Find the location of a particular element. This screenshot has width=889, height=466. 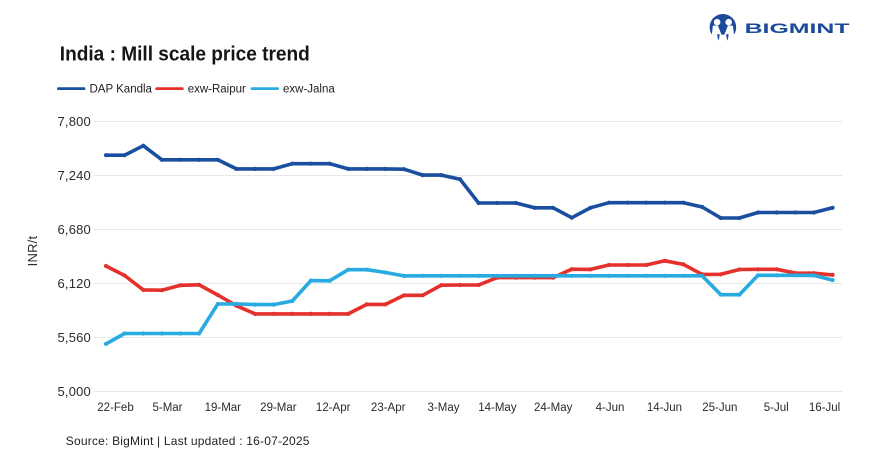

svg-text: 22-Feb is located at coordinates (115, 408).